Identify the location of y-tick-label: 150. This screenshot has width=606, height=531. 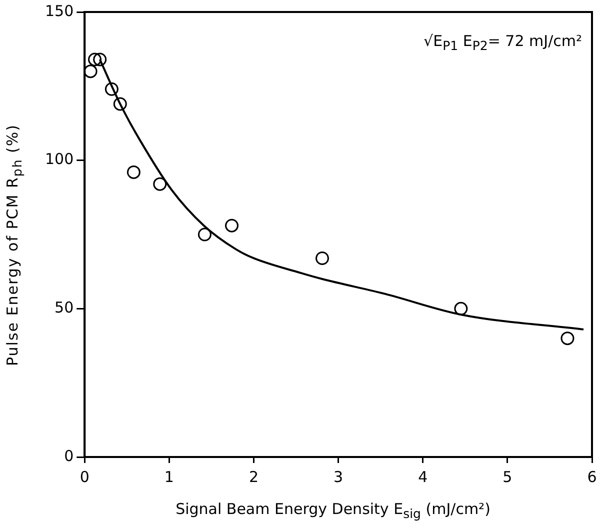
(59, 11).